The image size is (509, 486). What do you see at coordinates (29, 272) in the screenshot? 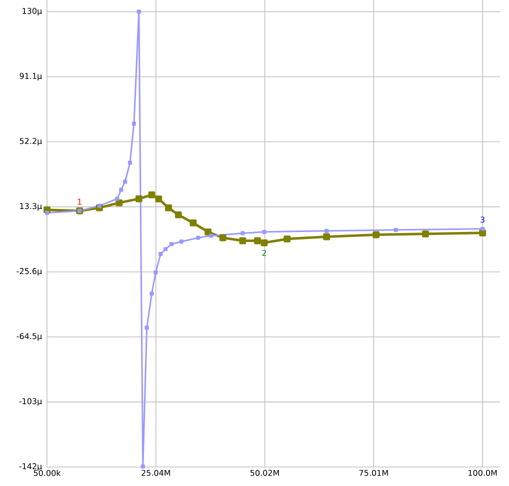
I see `y-tick-label: -25.6μ` at bounding box center [29, 272].